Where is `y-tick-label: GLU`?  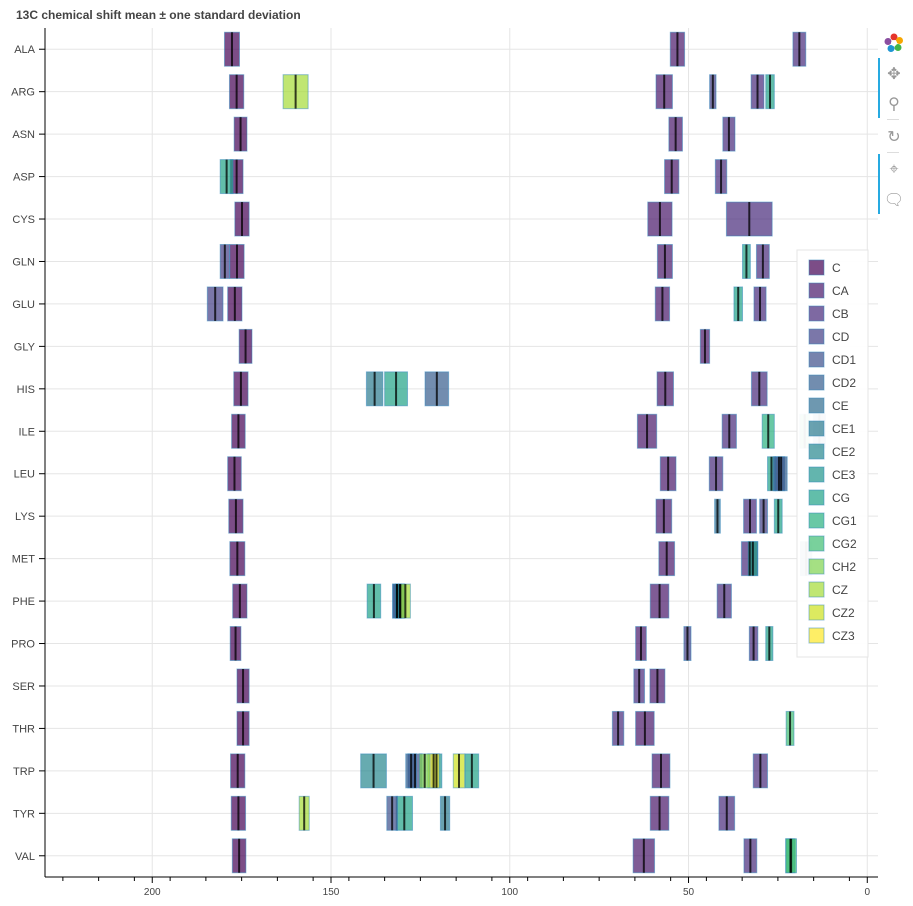 y-tick-label: GLU is located at coordinates (23, 305).